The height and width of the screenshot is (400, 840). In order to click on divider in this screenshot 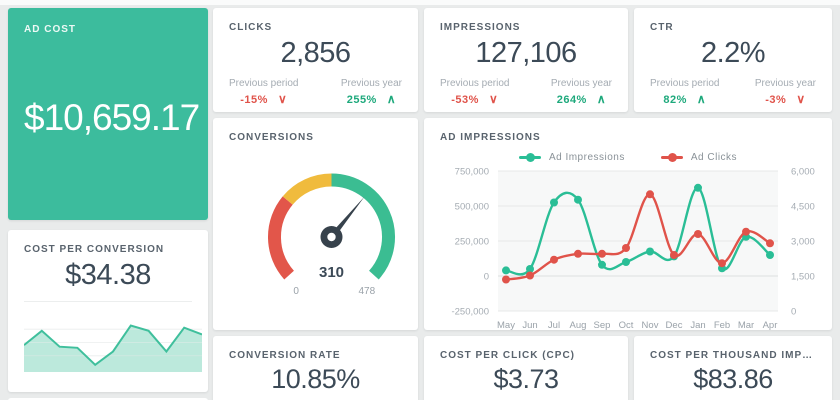, I will do `click(108, 302)`.